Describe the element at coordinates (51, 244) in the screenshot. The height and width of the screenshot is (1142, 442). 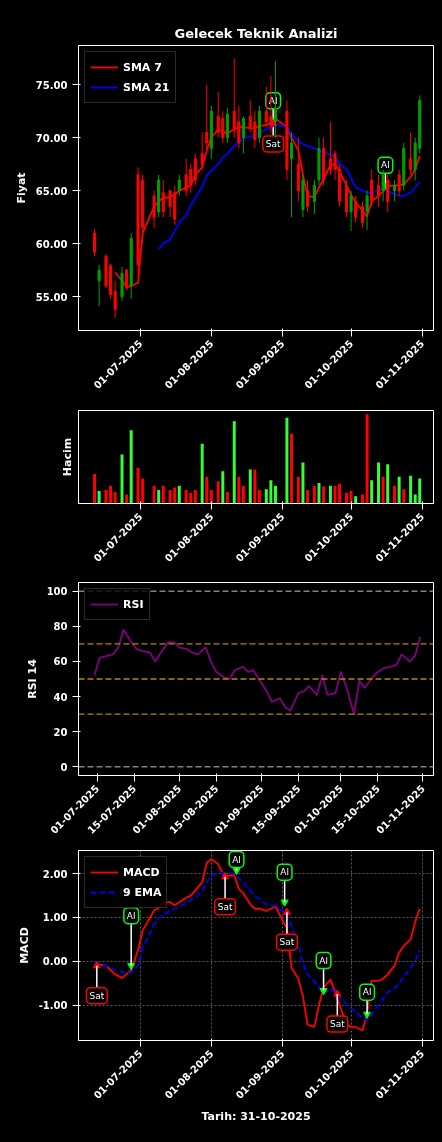
I see `y-tick-label: 60.00` at that location.